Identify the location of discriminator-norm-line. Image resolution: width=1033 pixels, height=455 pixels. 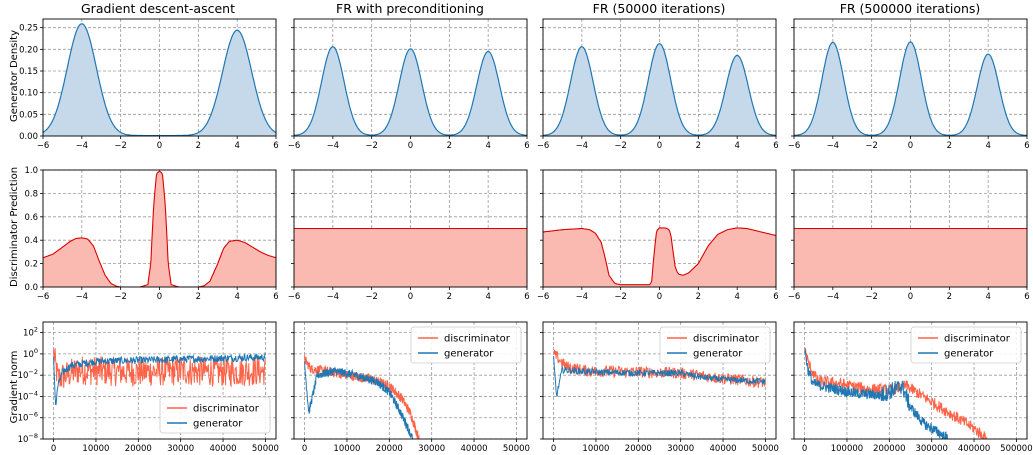
(362, 397).